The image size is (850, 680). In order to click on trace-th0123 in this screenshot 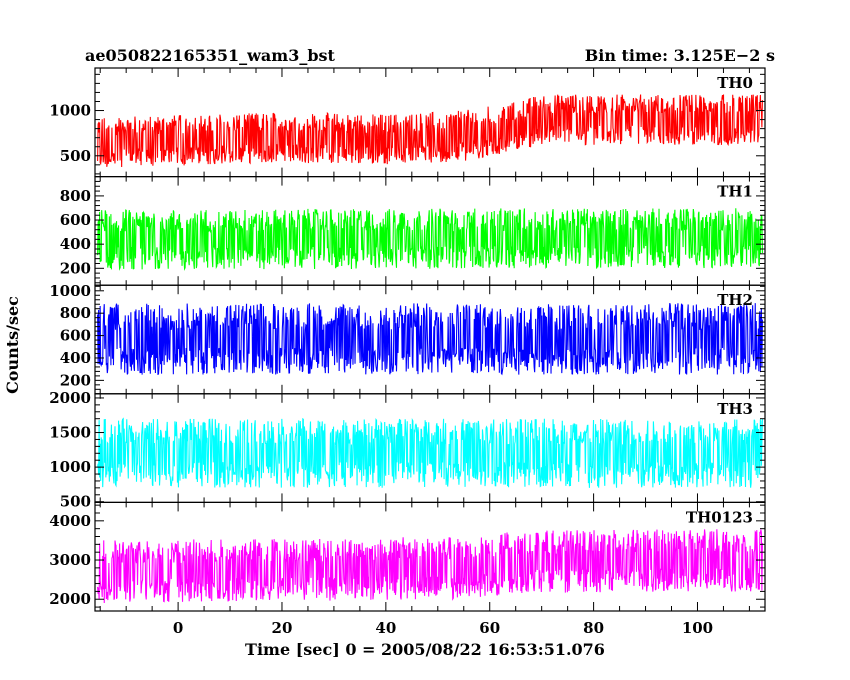, I will do `click(430, 566)`.